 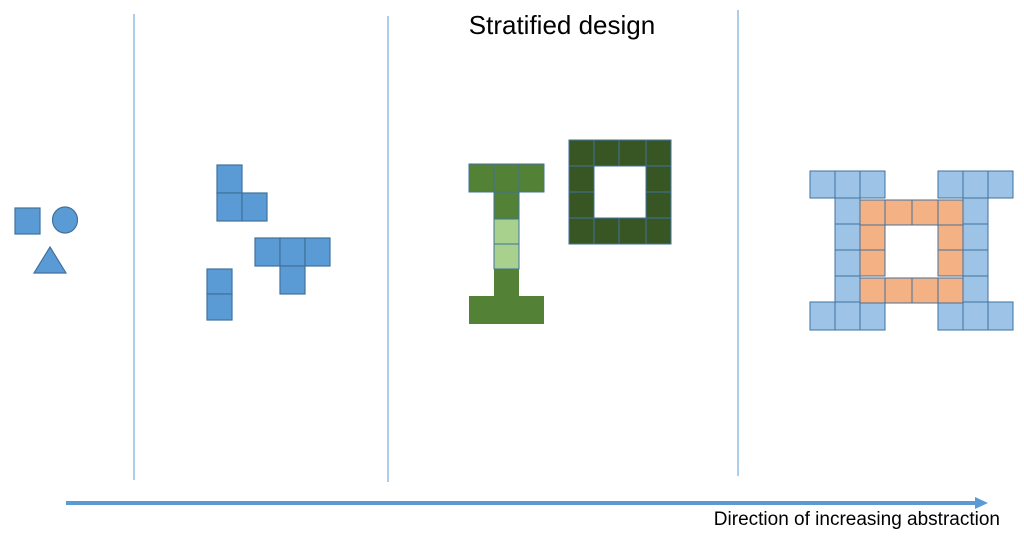 I want to click on composition-orange-frame, so click(x=911, y=251).